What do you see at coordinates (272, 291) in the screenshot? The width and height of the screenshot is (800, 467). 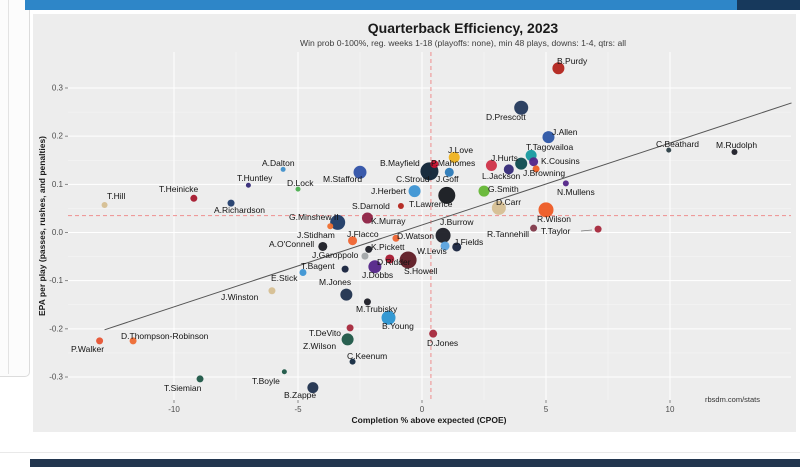 I see `scatter-point-j-winston` at bounding box center [272, 291].